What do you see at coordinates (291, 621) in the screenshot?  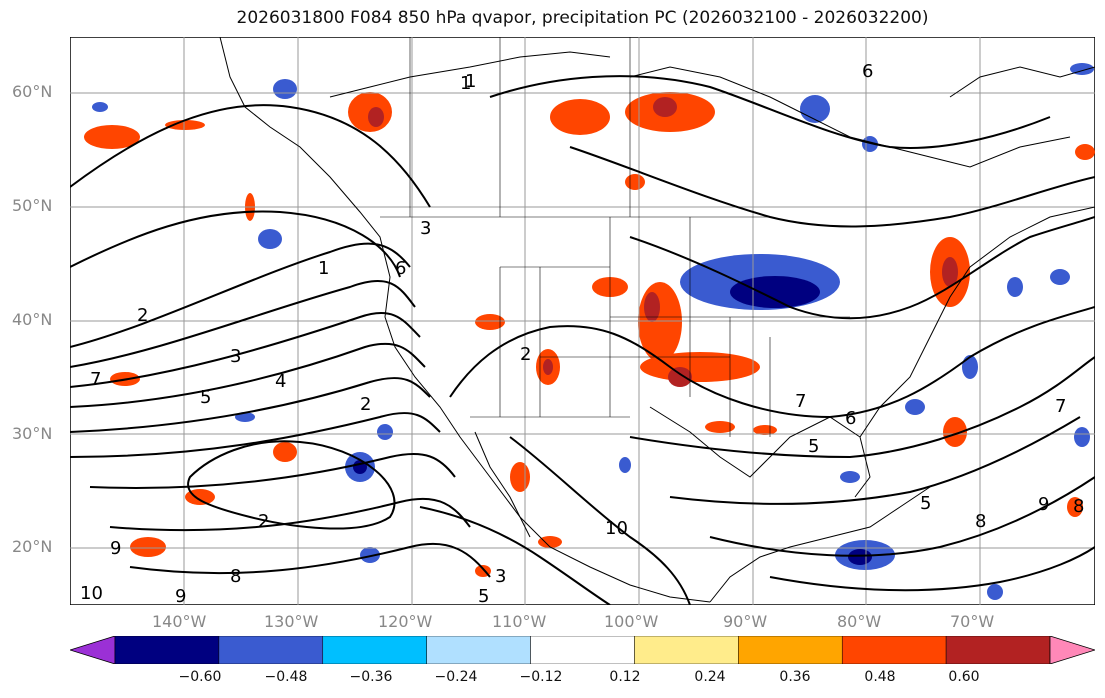 I see `lon-label-130: 130°W` at bounding box center [291, 621].